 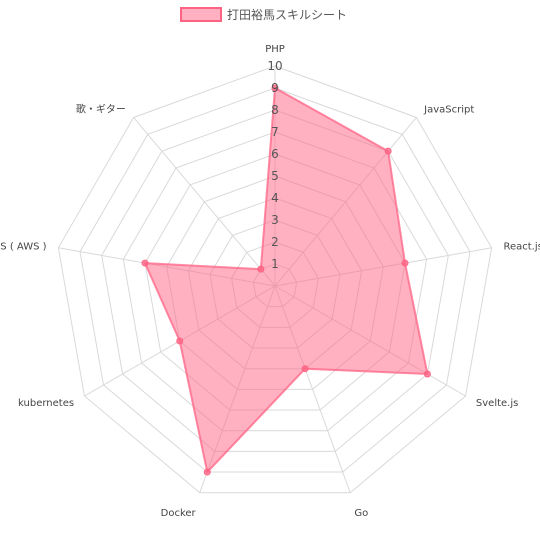 I want to click on tick-label: 6, so click(x=275, y=154).